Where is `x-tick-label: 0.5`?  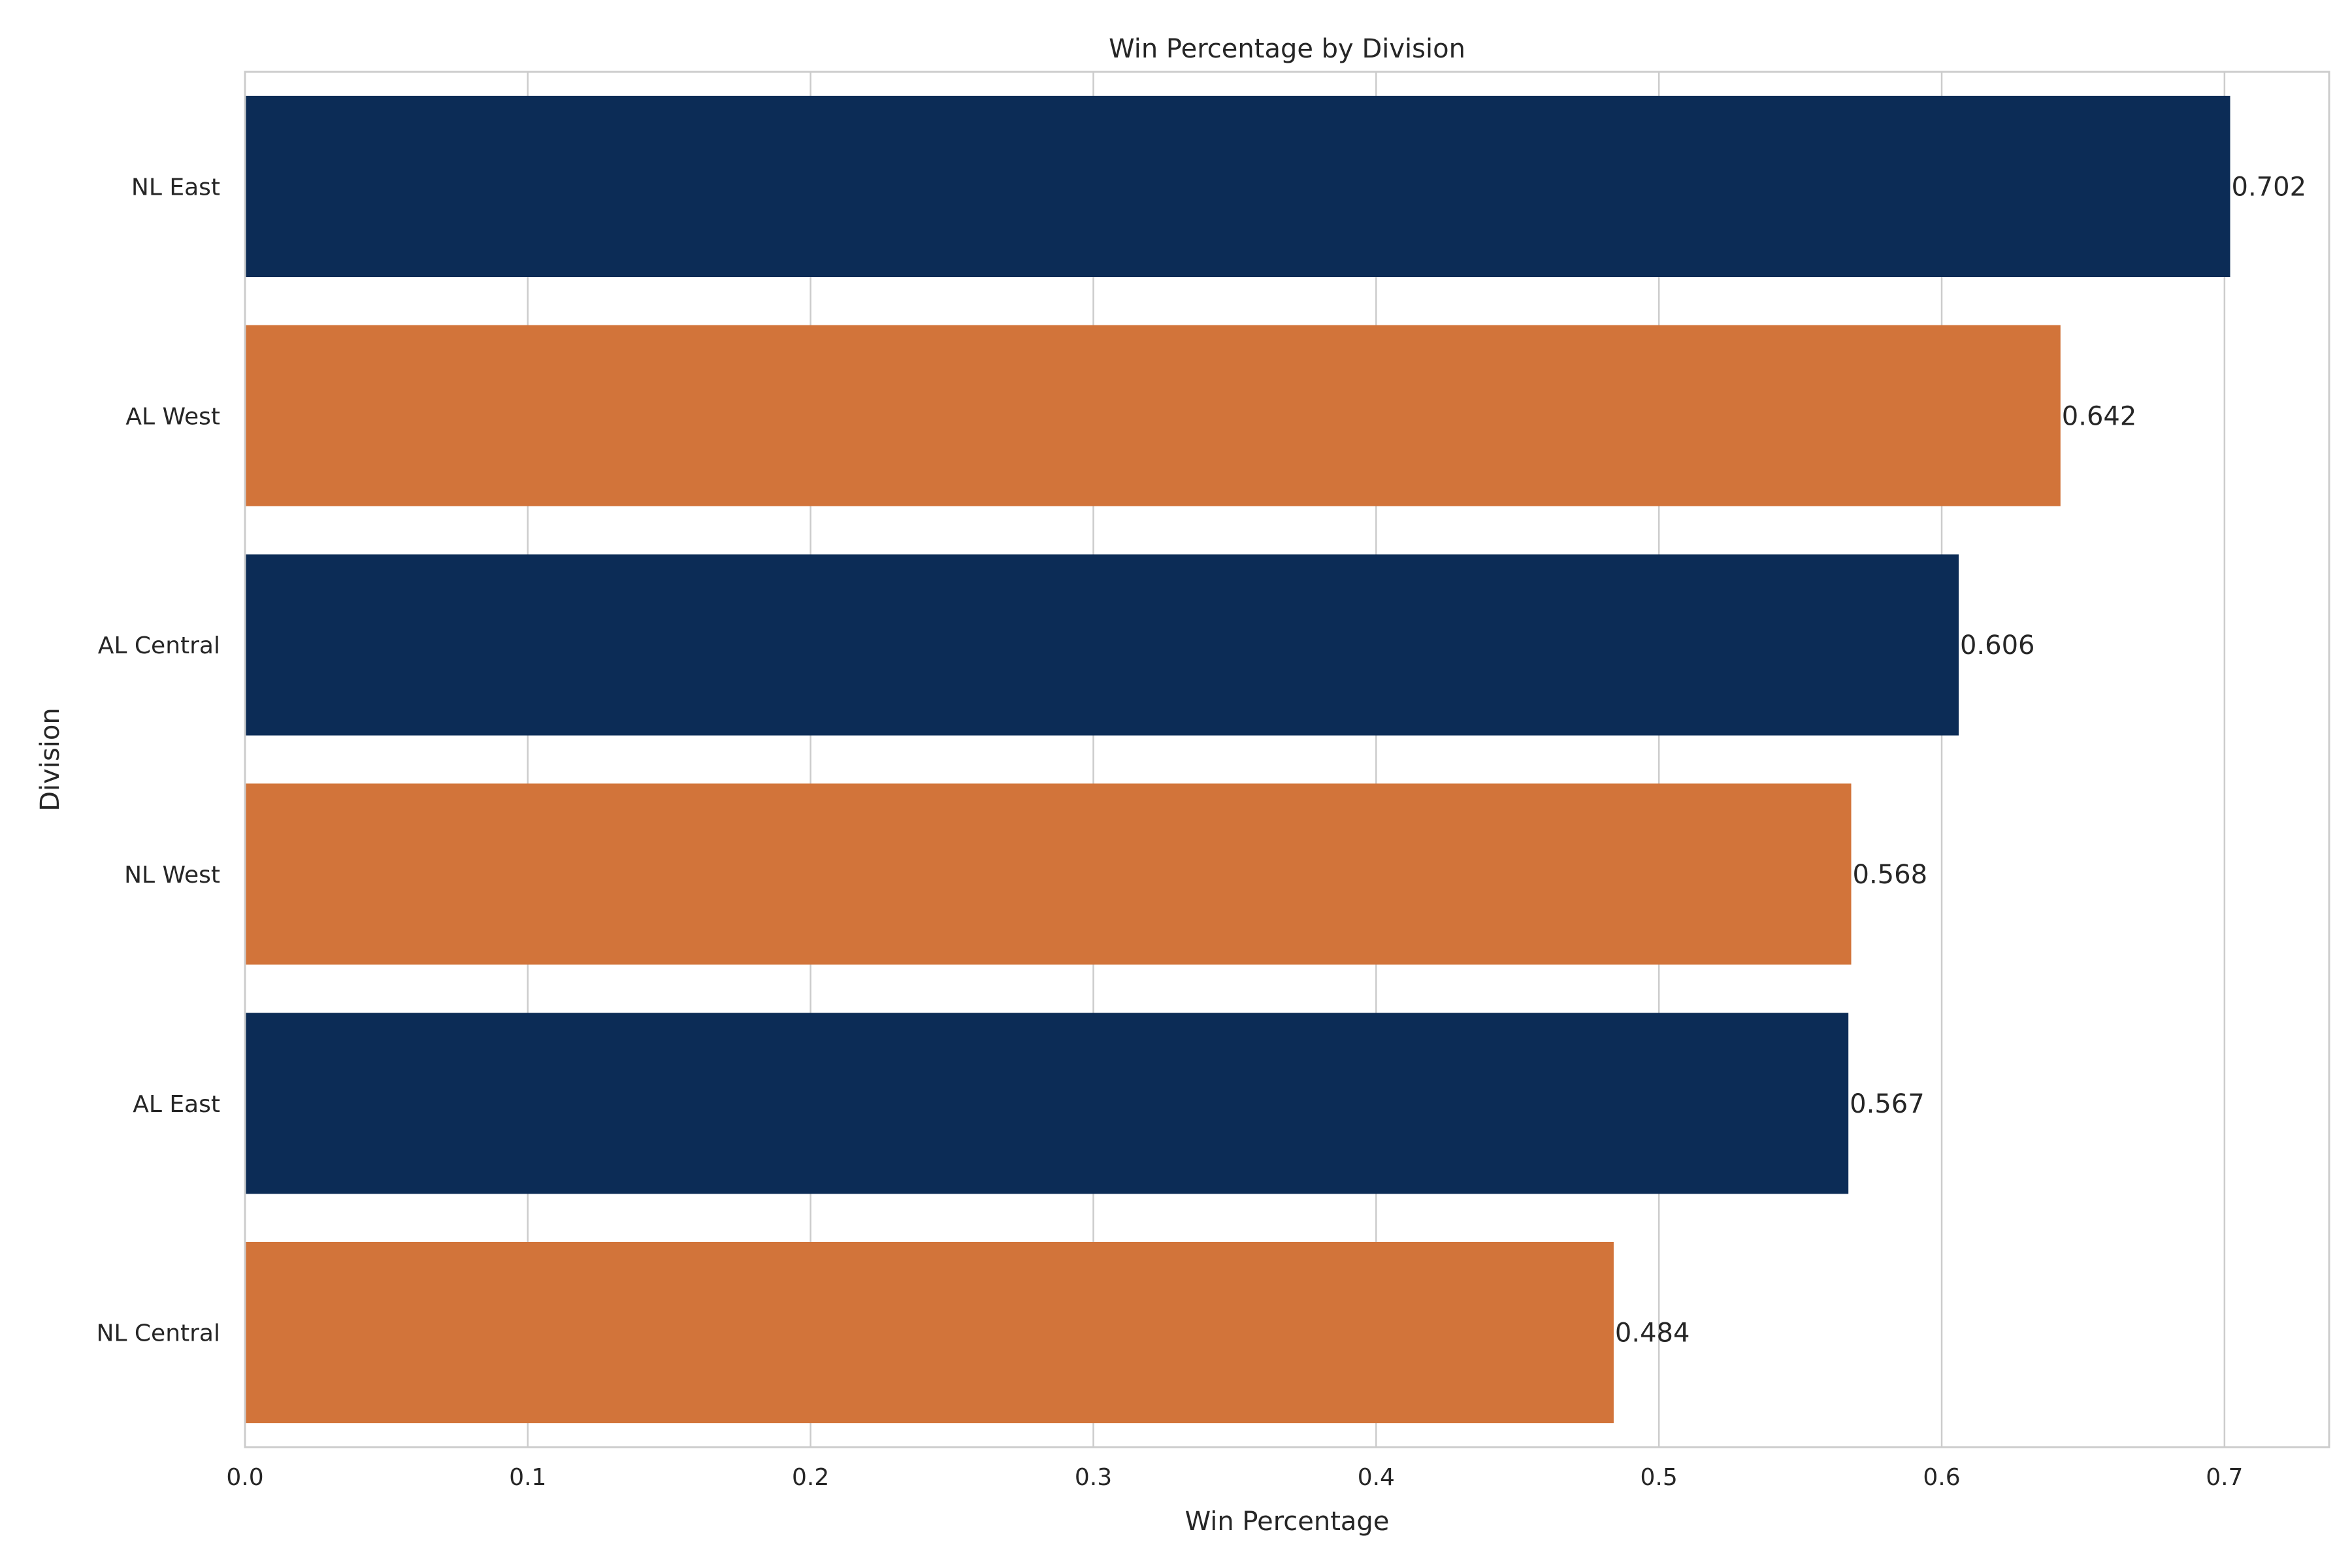 x-tick-label: 0.5 is located at coordinates (1659, 1477).